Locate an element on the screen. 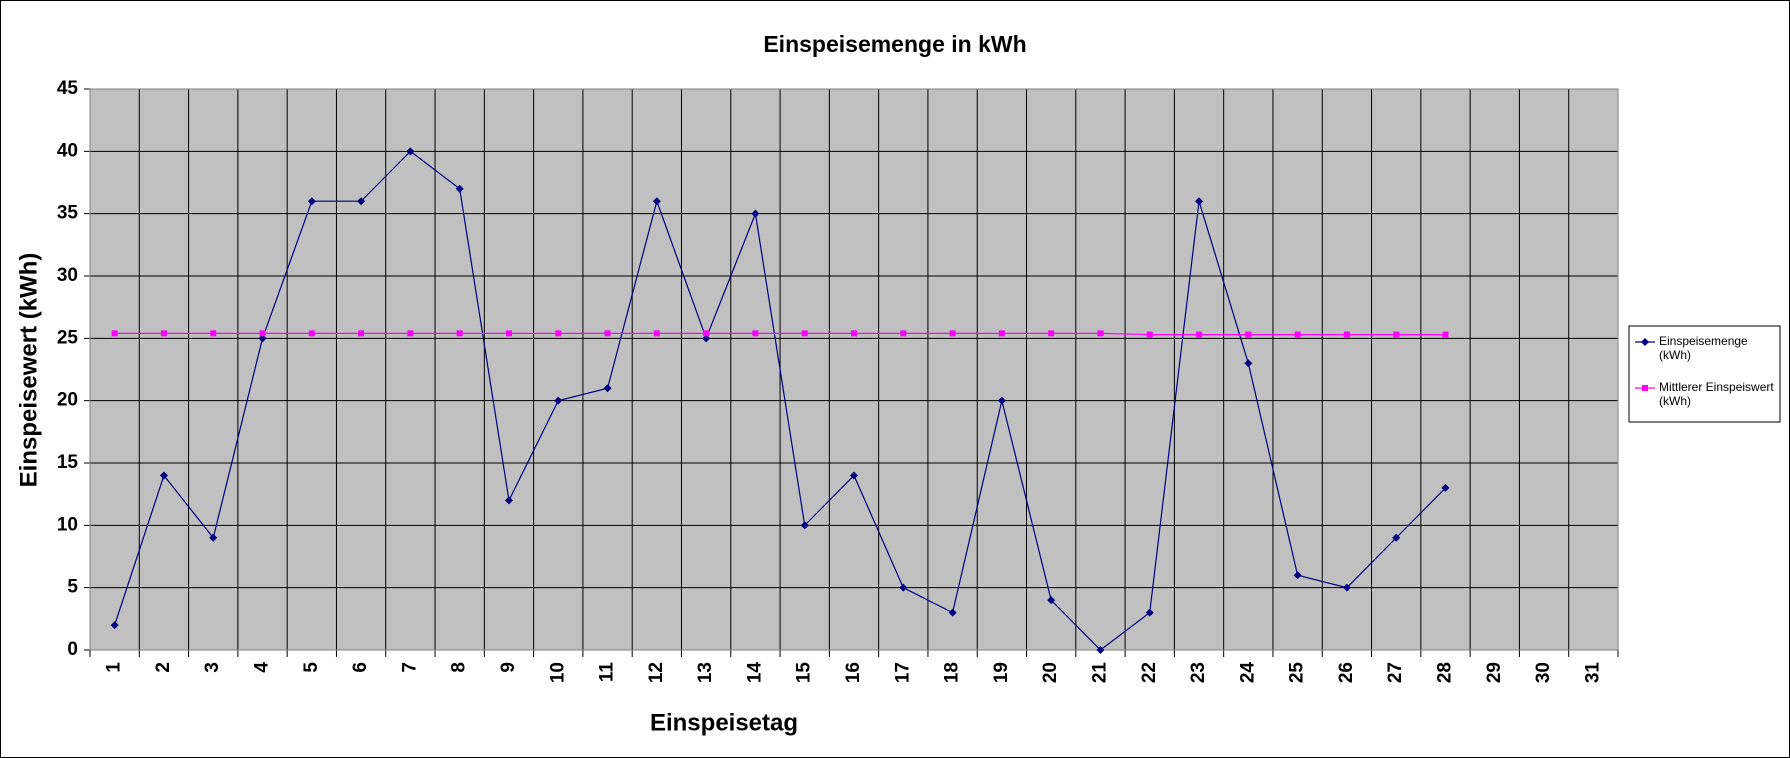 This screenshot has width=1790, height=758. x-tick-label: 17 is located at coordinates (902, 672).